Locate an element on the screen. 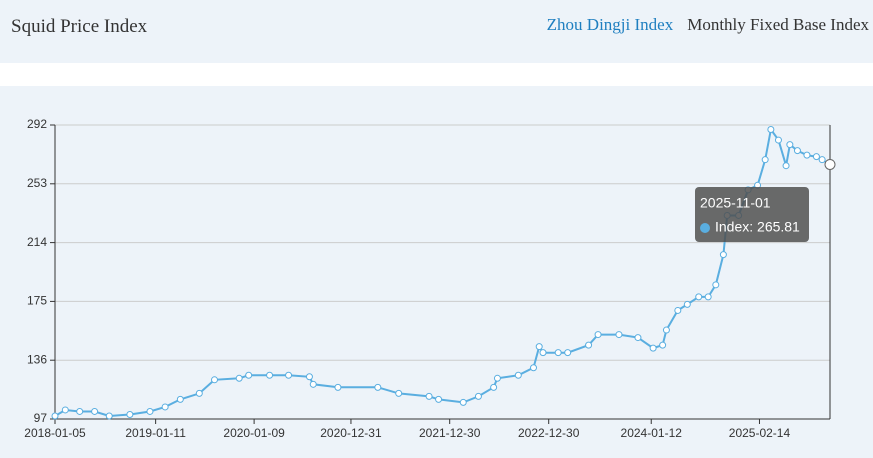 This screenshot has width=873, height=458. x-tick-label: 2022-12-30 is located at coordinates (549, 433).